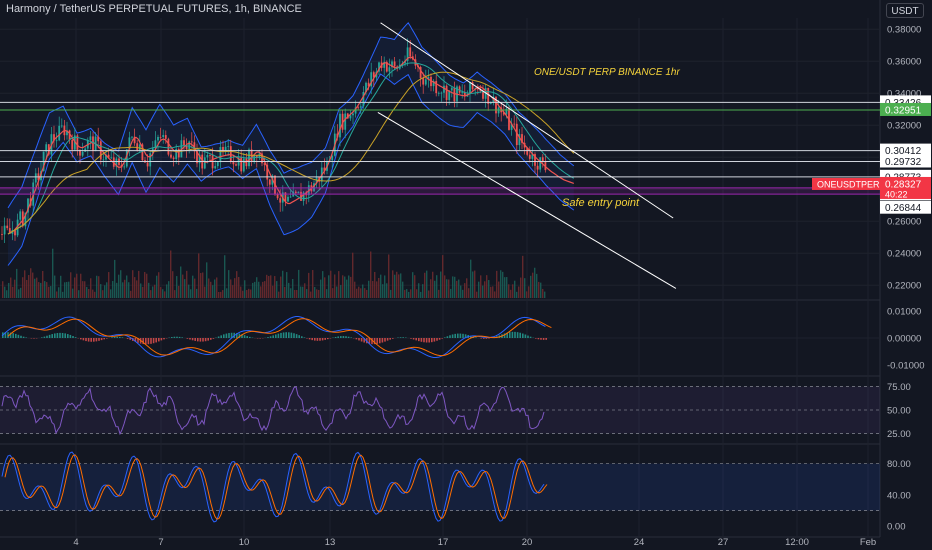 The width and height of the screenshot is (932, 550). I want to click on current-price-label: 0.28327, so click(903, 184).